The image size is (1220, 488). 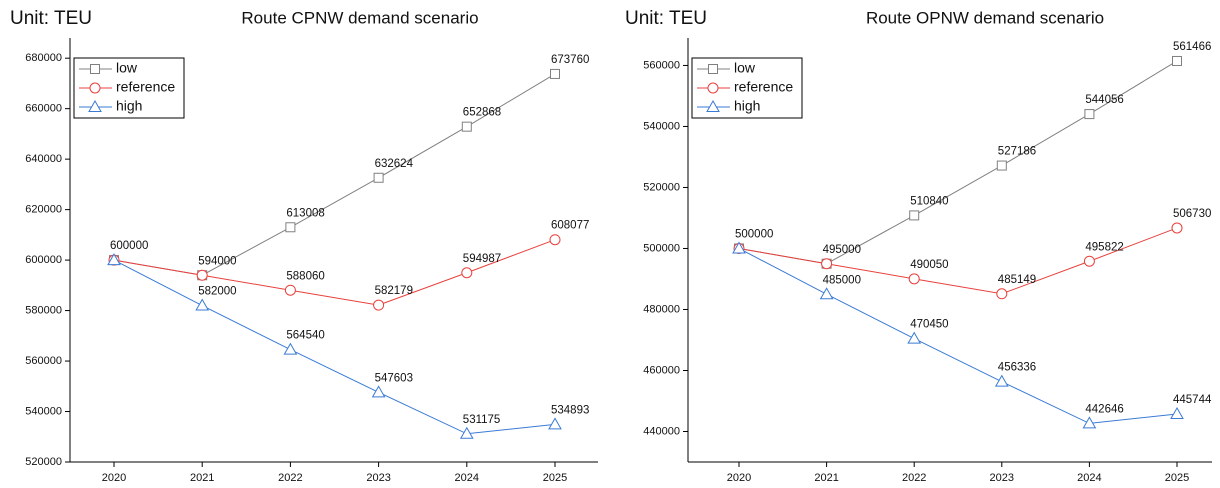 What do you see at coordinates (43, 260) in the screenshot?
I see `y-tick-label: 600000` at bounding box center [43, 260].